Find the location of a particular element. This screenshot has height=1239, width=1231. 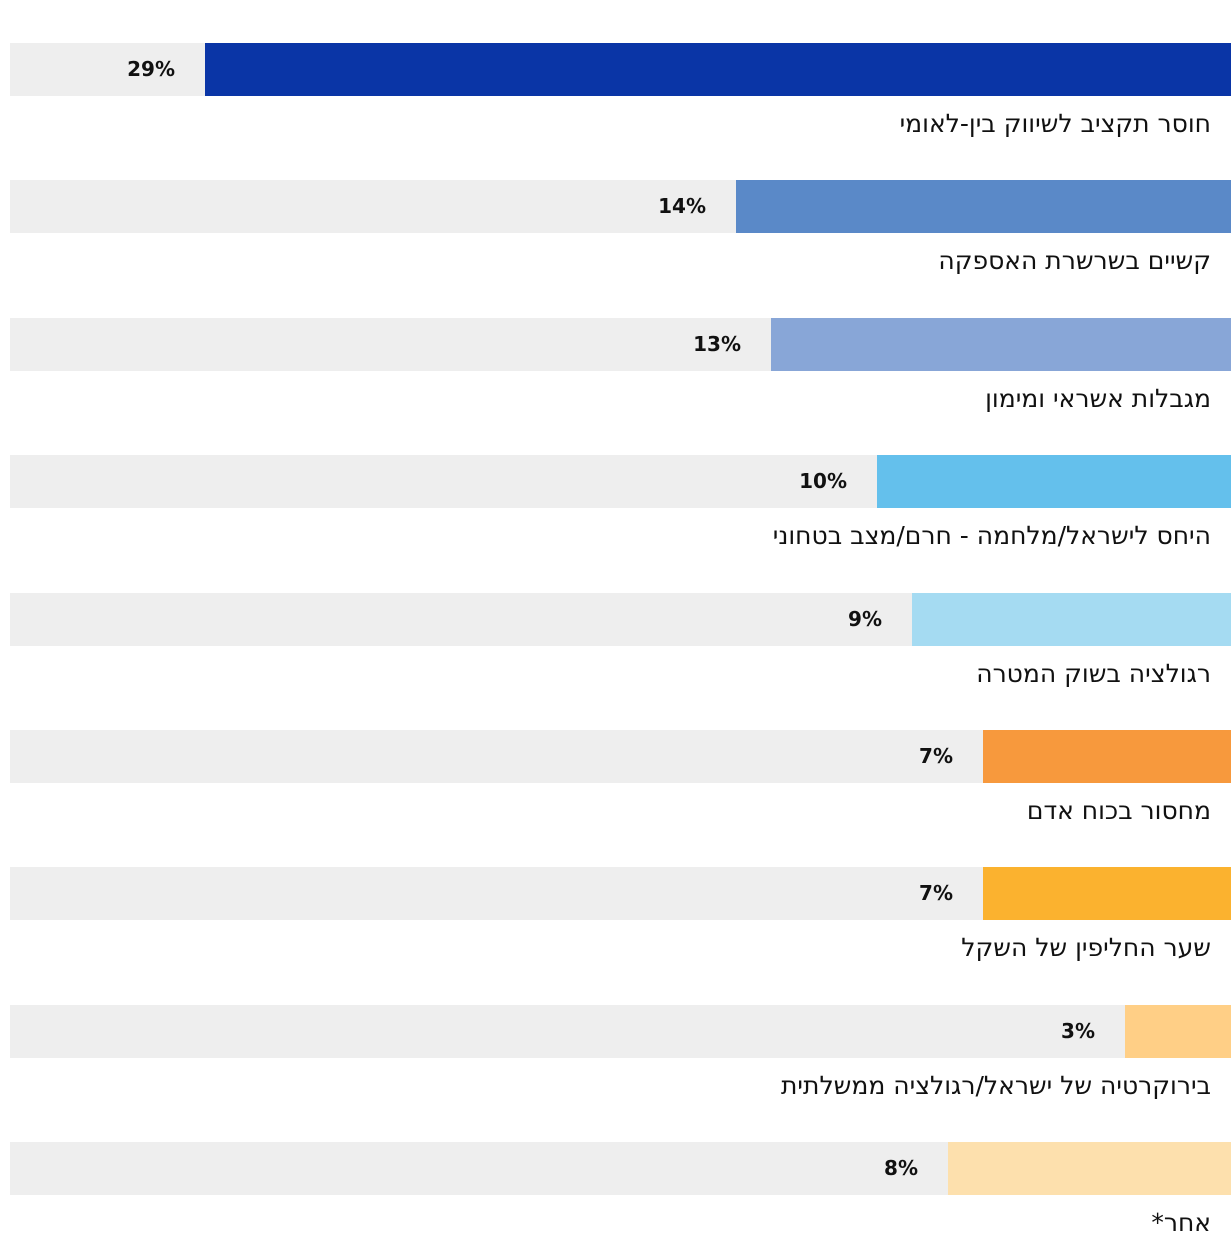

bar-value-label: 13% is located at coordinates (717, 344).